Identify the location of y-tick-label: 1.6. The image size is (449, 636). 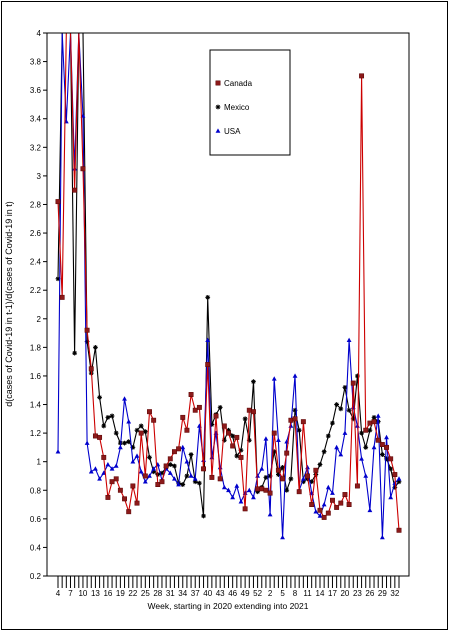
(36, 376).